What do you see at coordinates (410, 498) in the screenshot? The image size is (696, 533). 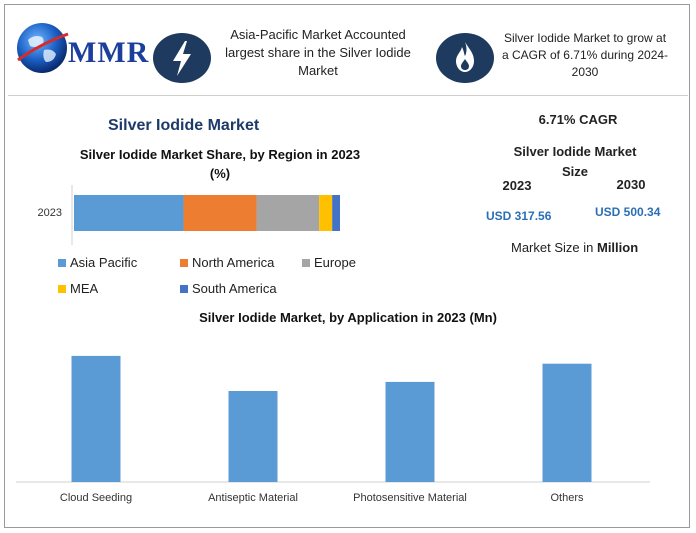 I see `category-label-photosensitive: Photosensitive Material` at bounding box center [410, 498].